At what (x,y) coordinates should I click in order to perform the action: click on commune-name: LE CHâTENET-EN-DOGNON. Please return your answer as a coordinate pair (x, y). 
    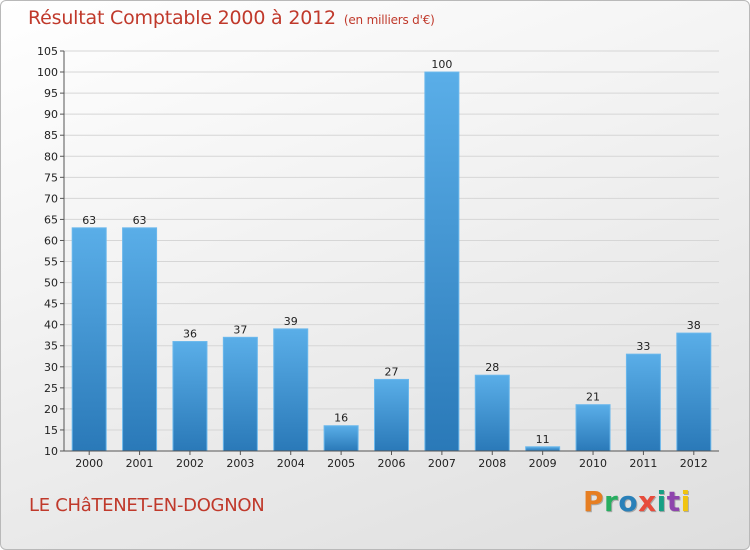
    Looking at the image, I should click on (147, 505).